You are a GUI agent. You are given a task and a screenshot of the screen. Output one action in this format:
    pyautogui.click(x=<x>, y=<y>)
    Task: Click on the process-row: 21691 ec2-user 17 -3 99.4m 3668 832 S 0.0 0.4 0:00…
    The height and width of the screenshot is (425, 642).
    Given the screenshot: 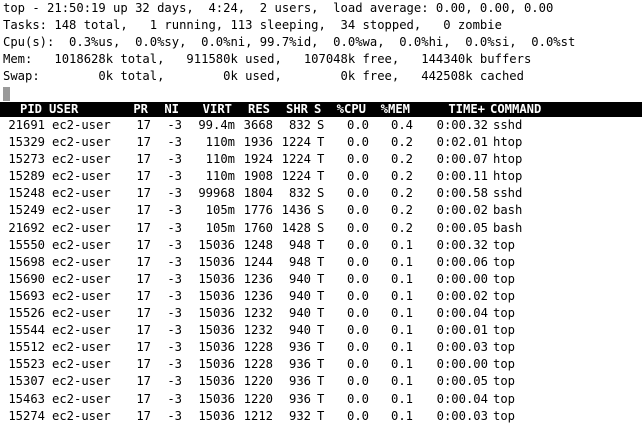 What is the action you would take?
    pyautogui.click(x=322, y=125)
    